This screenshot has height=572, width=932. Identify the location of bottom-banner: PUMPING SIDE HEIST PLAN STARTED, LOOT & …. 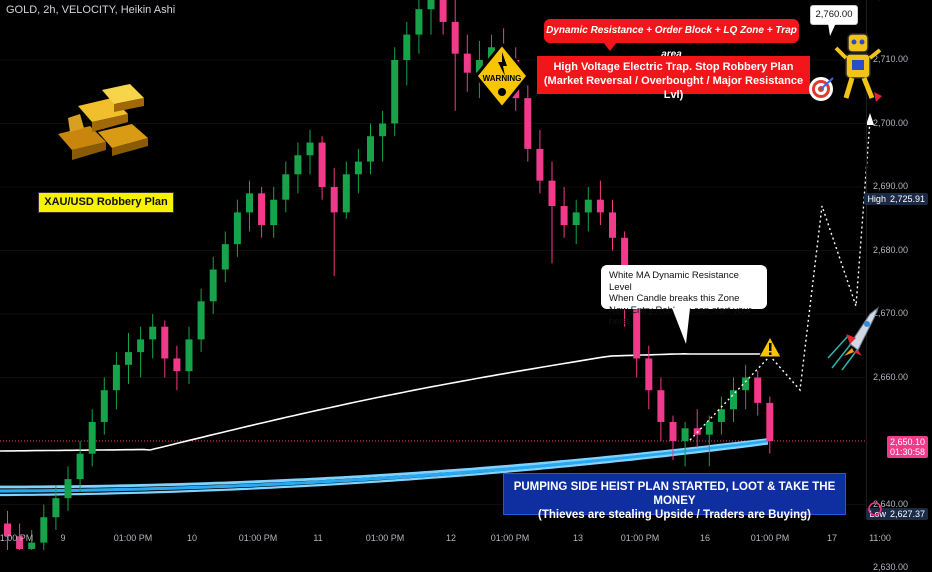
(674, 497).